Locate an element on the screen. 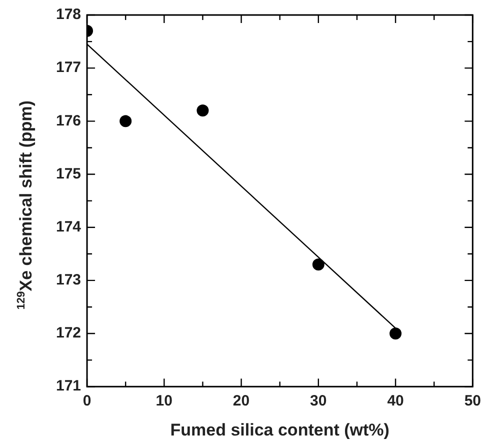 The width and height of the screenshot is (487, 447). x-axis-title: Fumed silica content (wt%) is located at coordinates (280, 430).